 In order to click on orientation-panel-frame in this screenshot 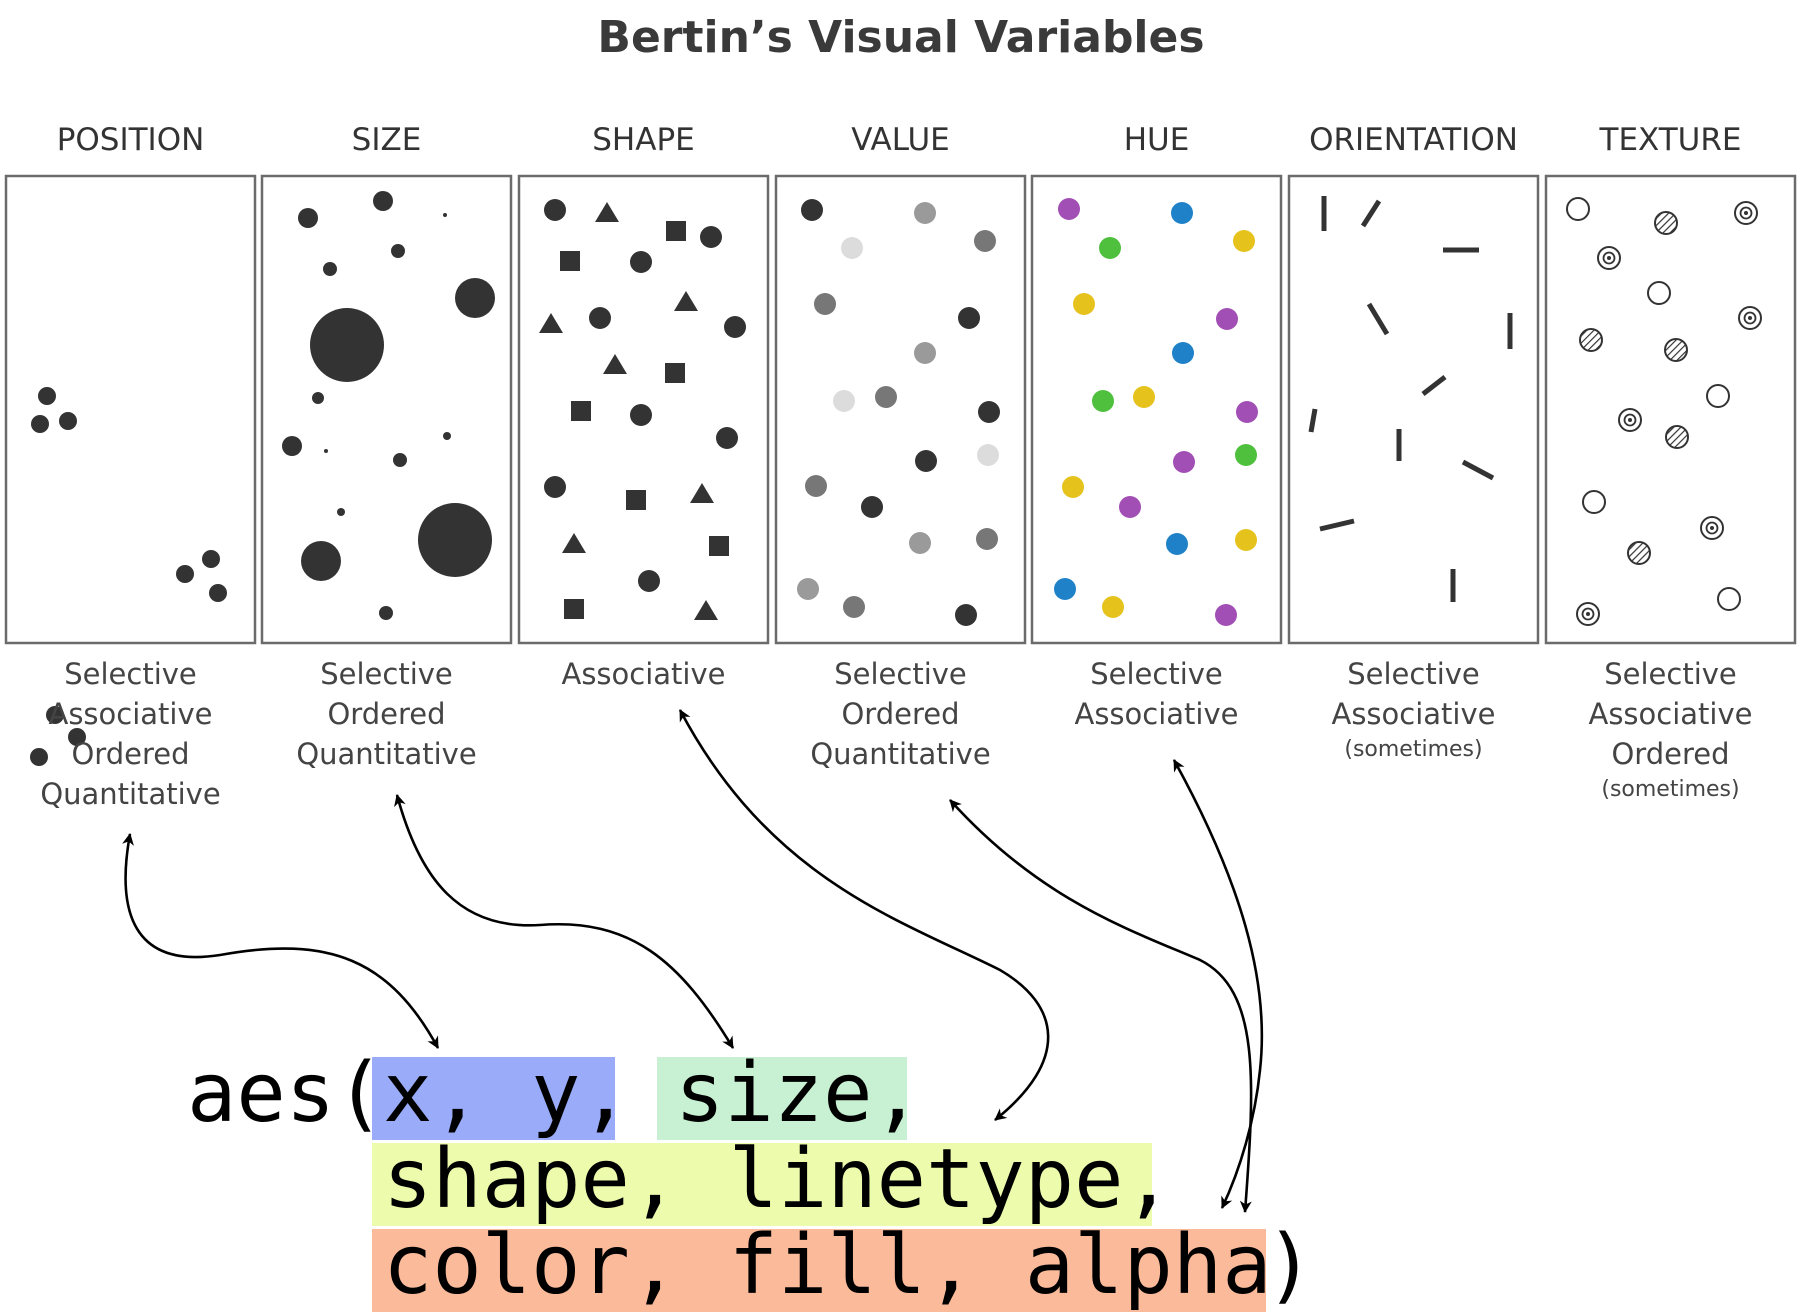, I will do `click(1413, 409)`.